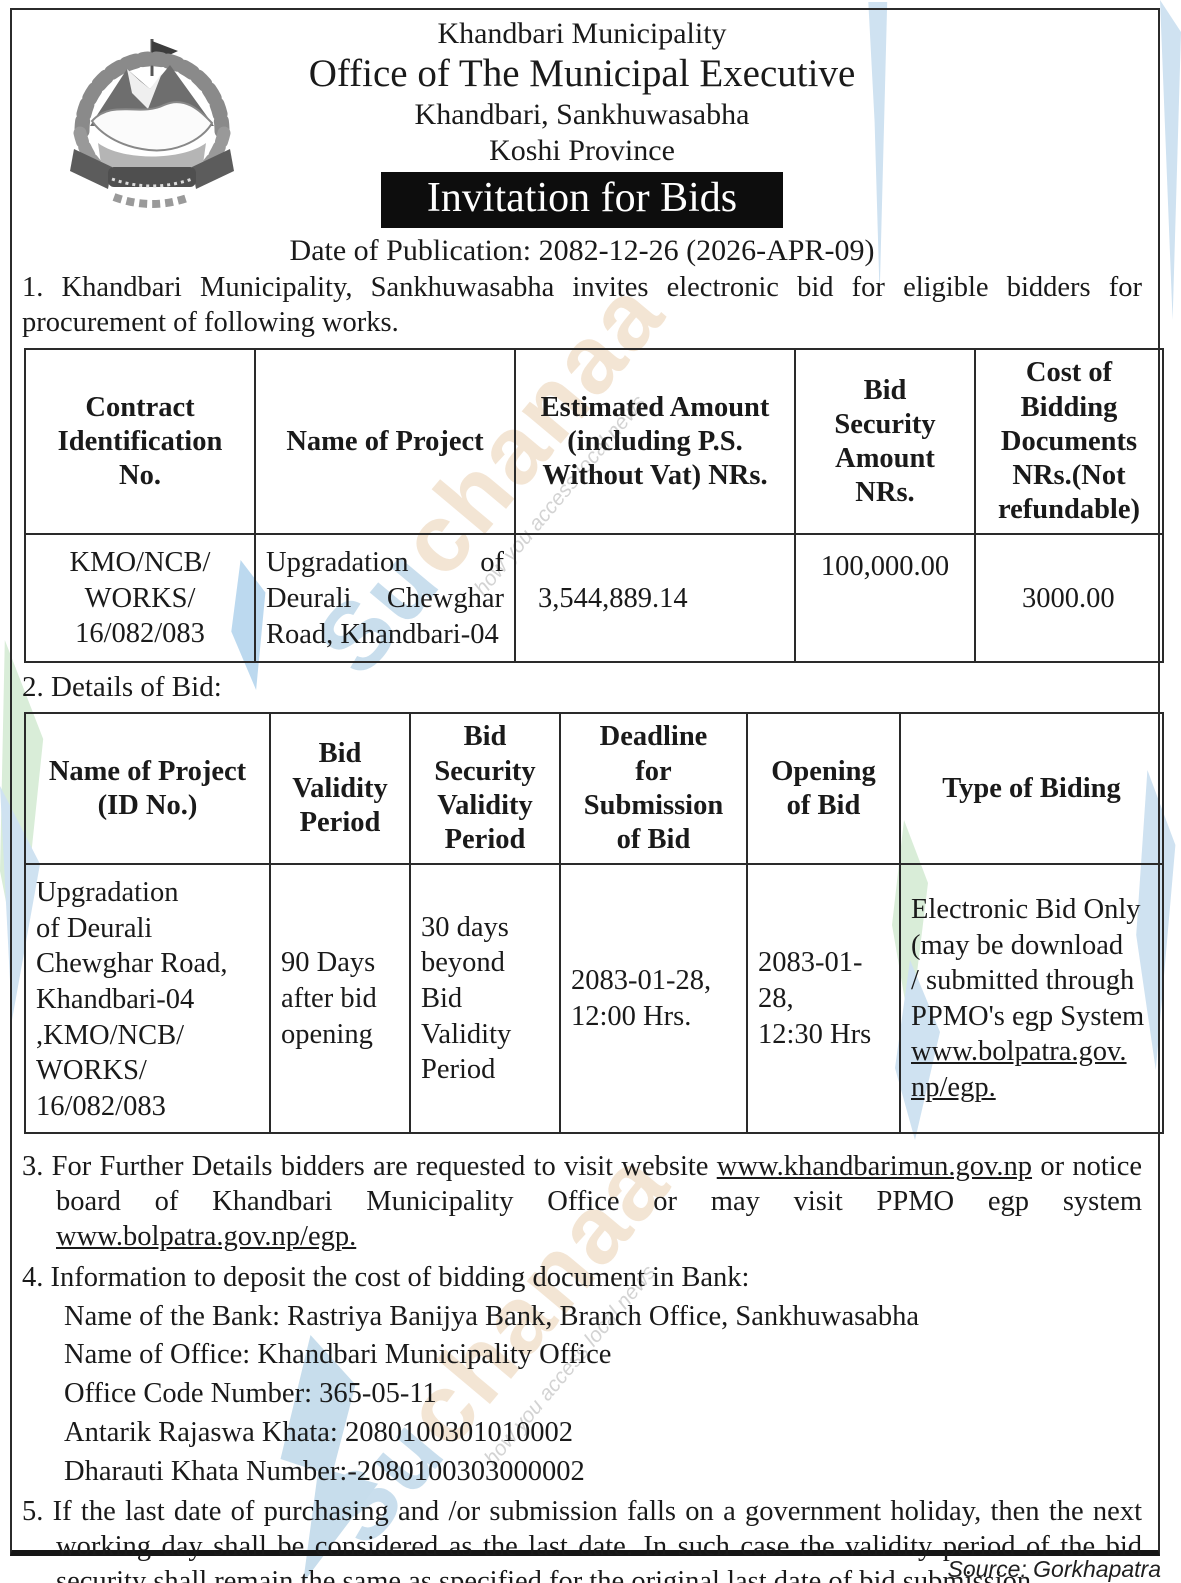 This screenshot has height=1583, width=1181. What do you see at coordinates (582, 33) in the screenshot?
I see `org-name: Khandbari Municipality` at bounding box center [582, 33].